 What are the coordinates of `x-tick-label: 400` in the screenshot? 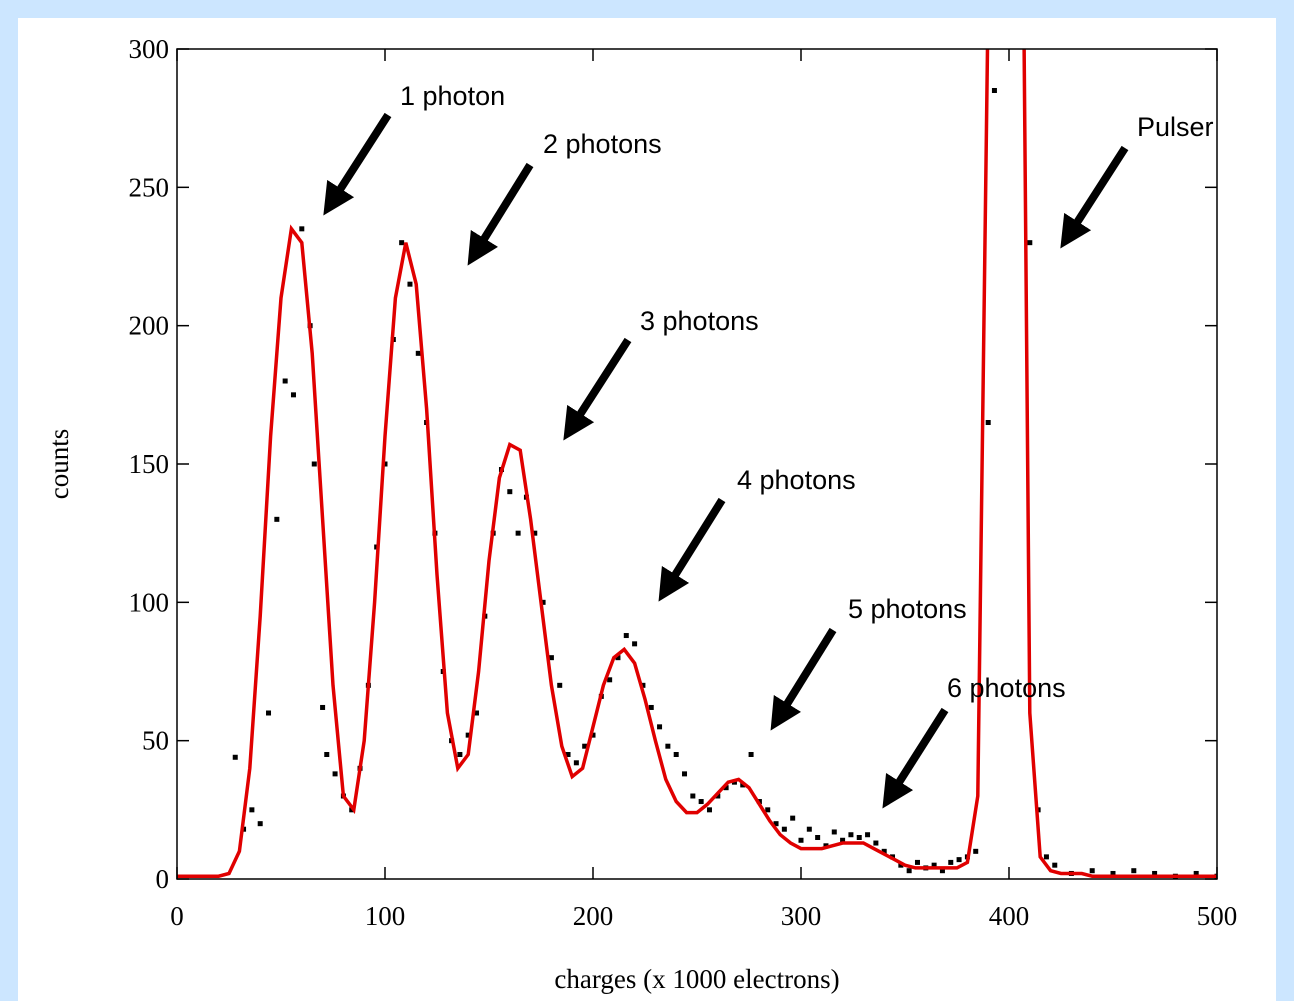 It's located at (1009, 916).